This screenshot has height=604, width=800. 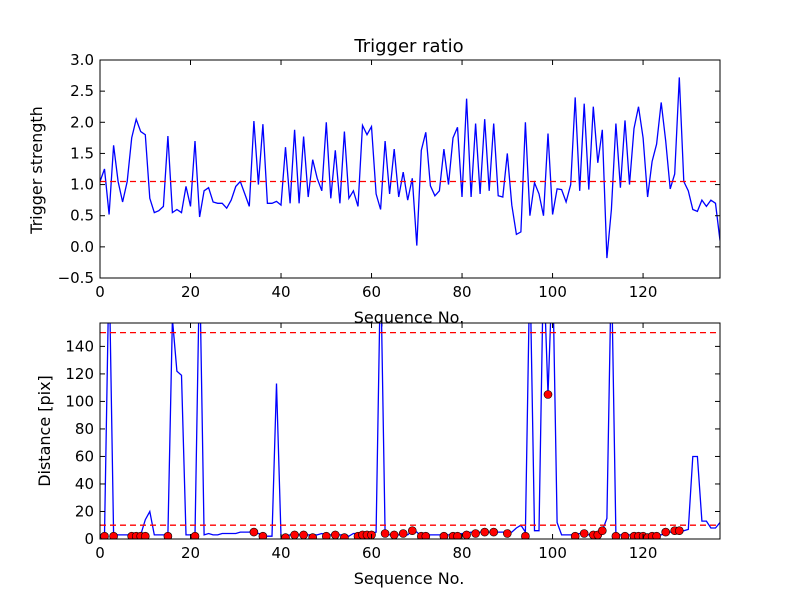 What do you see at coordinates (84, 484) in the screenshot?
I see `y-tick-label: 40` at bounding box center [84, 484].